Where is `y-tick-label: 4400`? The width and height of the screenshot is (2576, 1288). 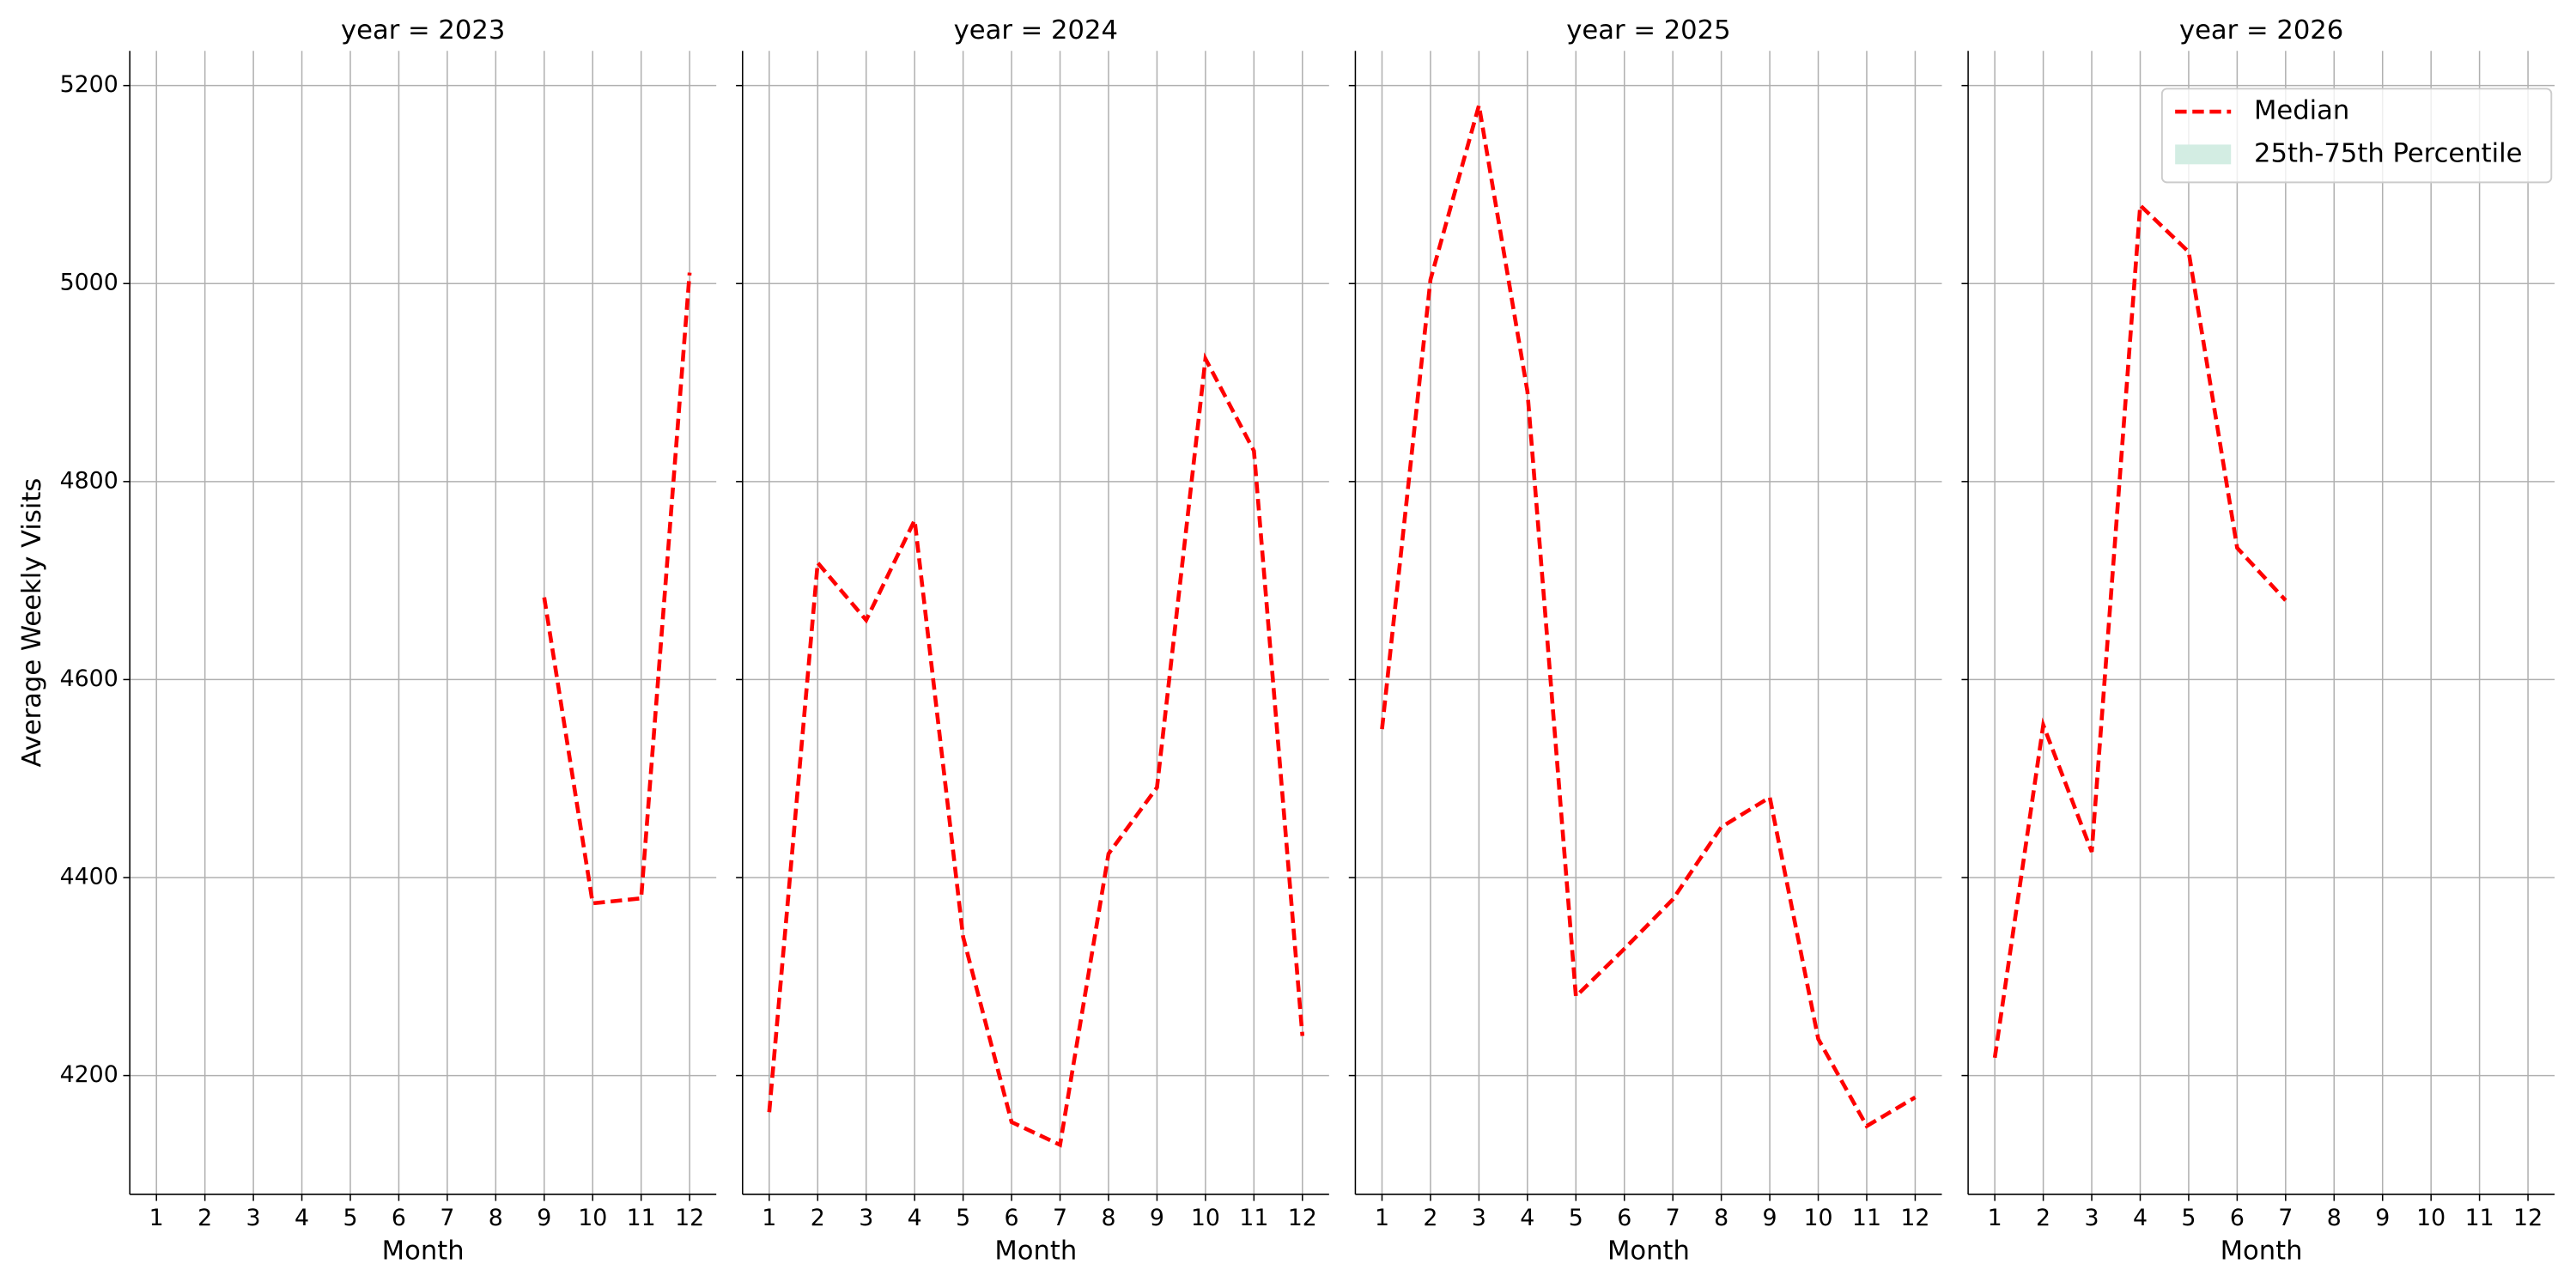
y-tick-label: 4400 is located at coordinates (89, 877).